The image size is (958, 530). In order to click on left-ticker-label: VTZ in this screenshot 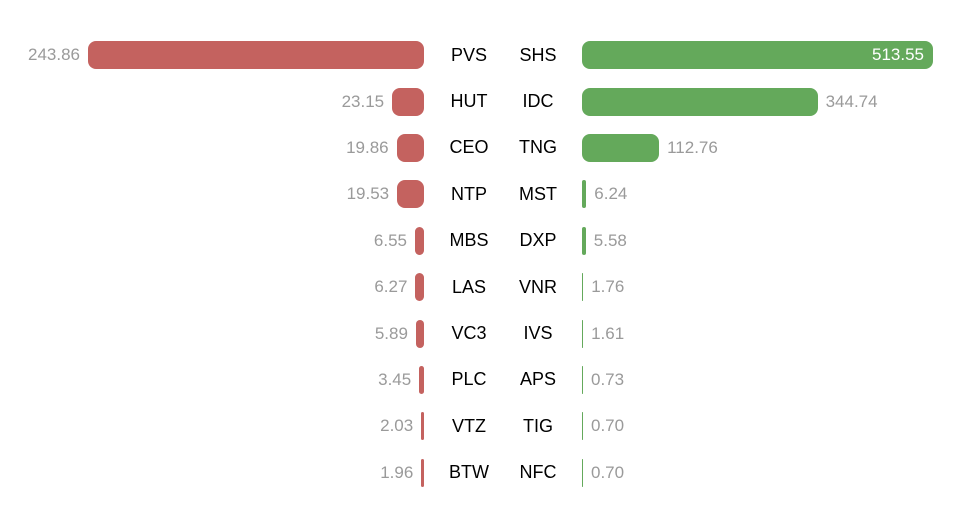, I will do `click(469, 425)`.